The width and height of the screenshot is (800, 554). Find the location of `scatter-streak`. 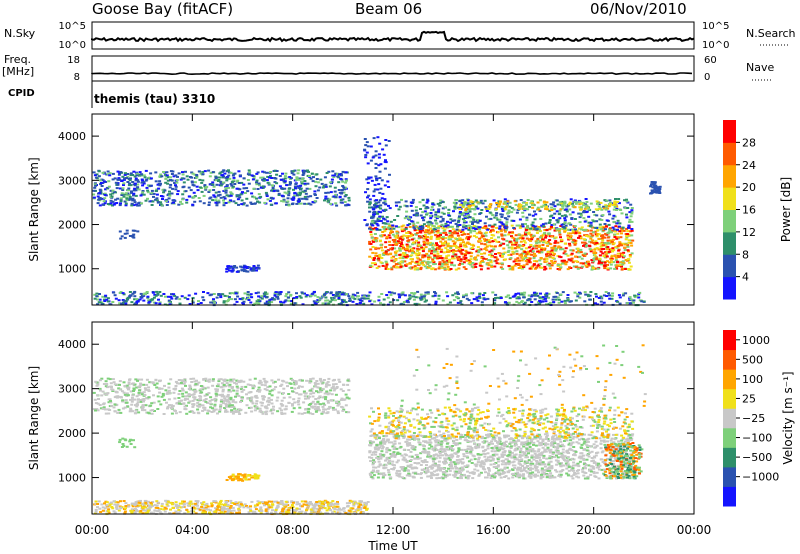

scatter-streak is located at coordinates (377, 181).